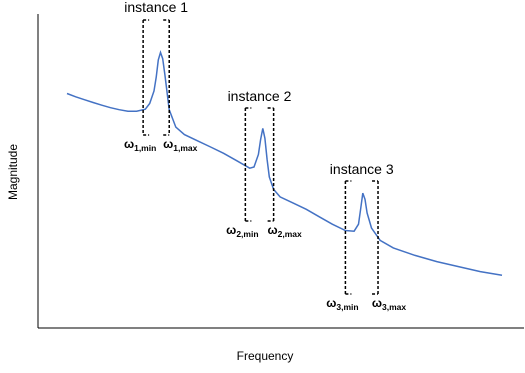 The width and height of the screenshot is (525, 373). What do you see at coordinates (129, 144) in the screenshot?
I see `omega-1-min-label-symbol: ω` at bounding box center [129, 144].